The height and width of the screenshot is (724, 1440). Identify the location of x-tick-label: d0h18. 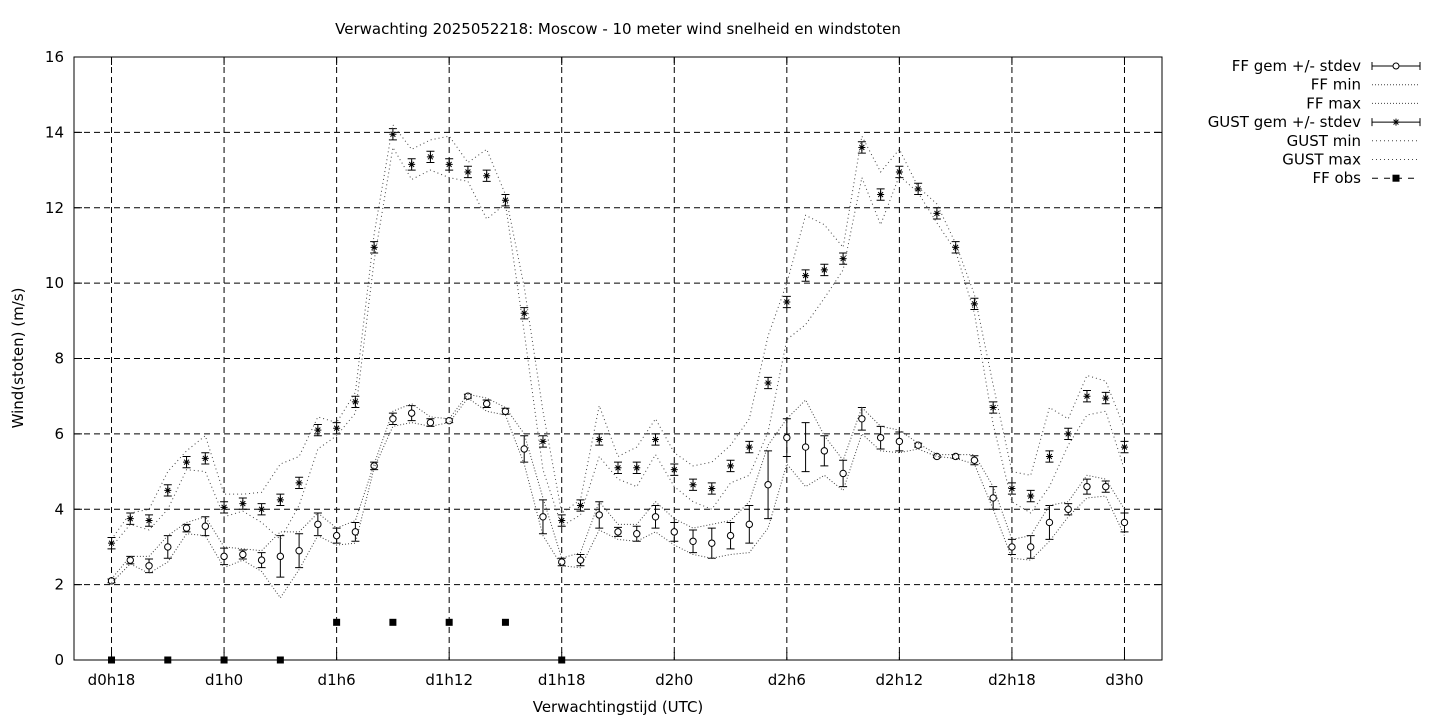
(112, 680).